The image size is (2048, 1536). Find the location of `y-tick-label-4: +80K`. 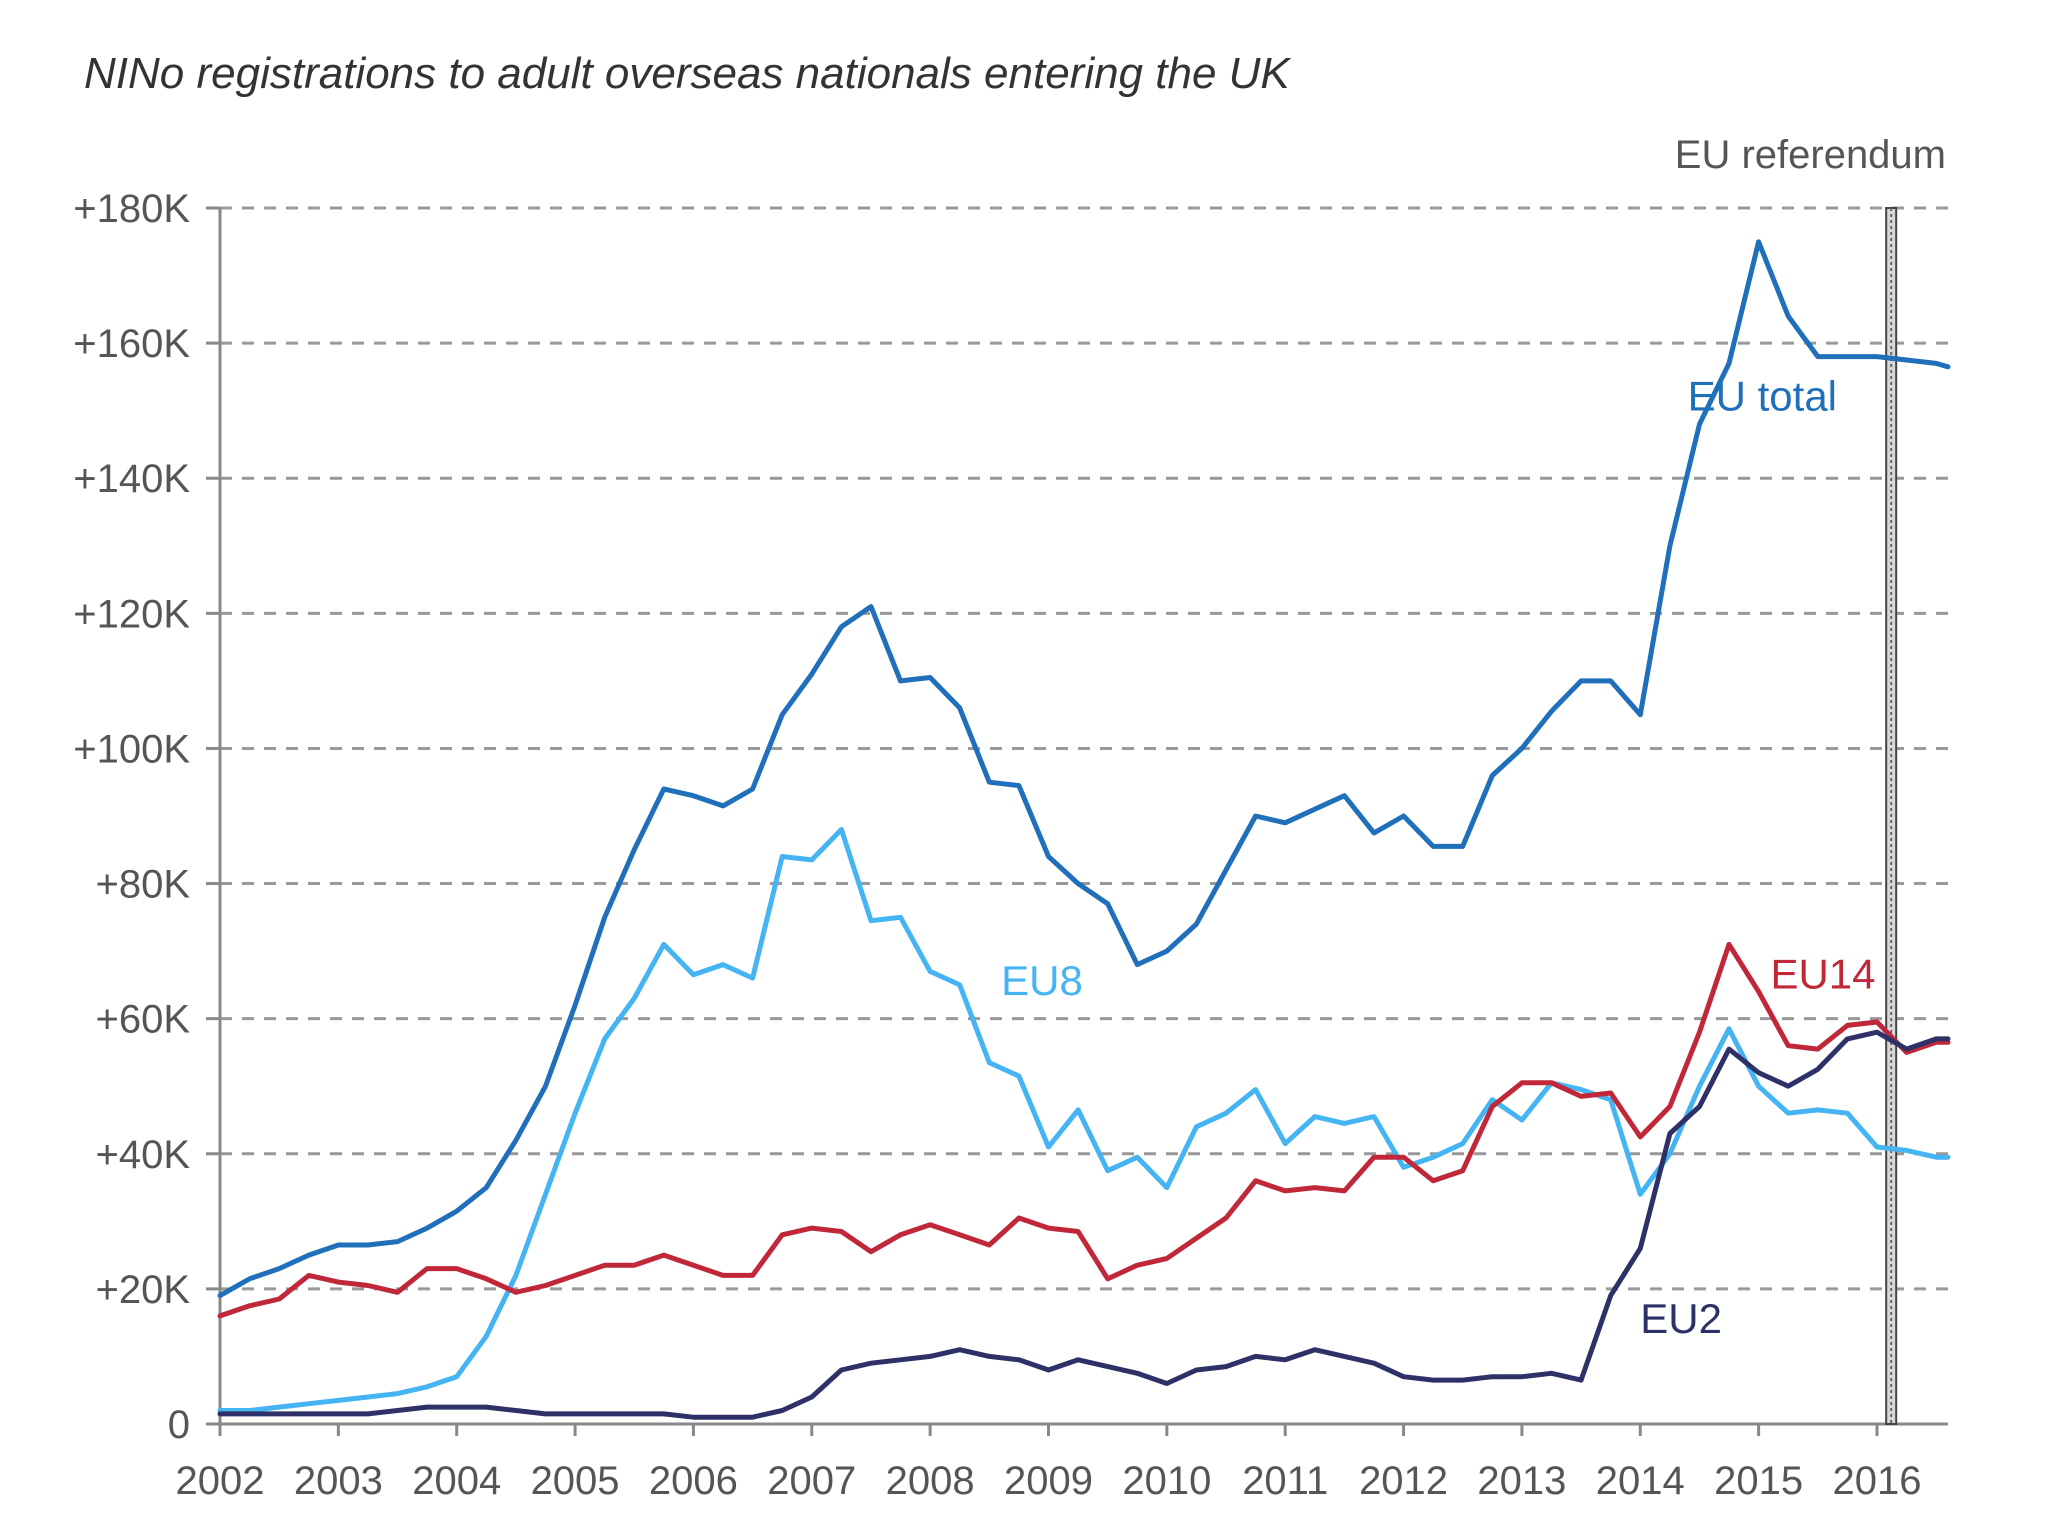

y-tick-label-4: +80K is located at coordinates (142, 885).